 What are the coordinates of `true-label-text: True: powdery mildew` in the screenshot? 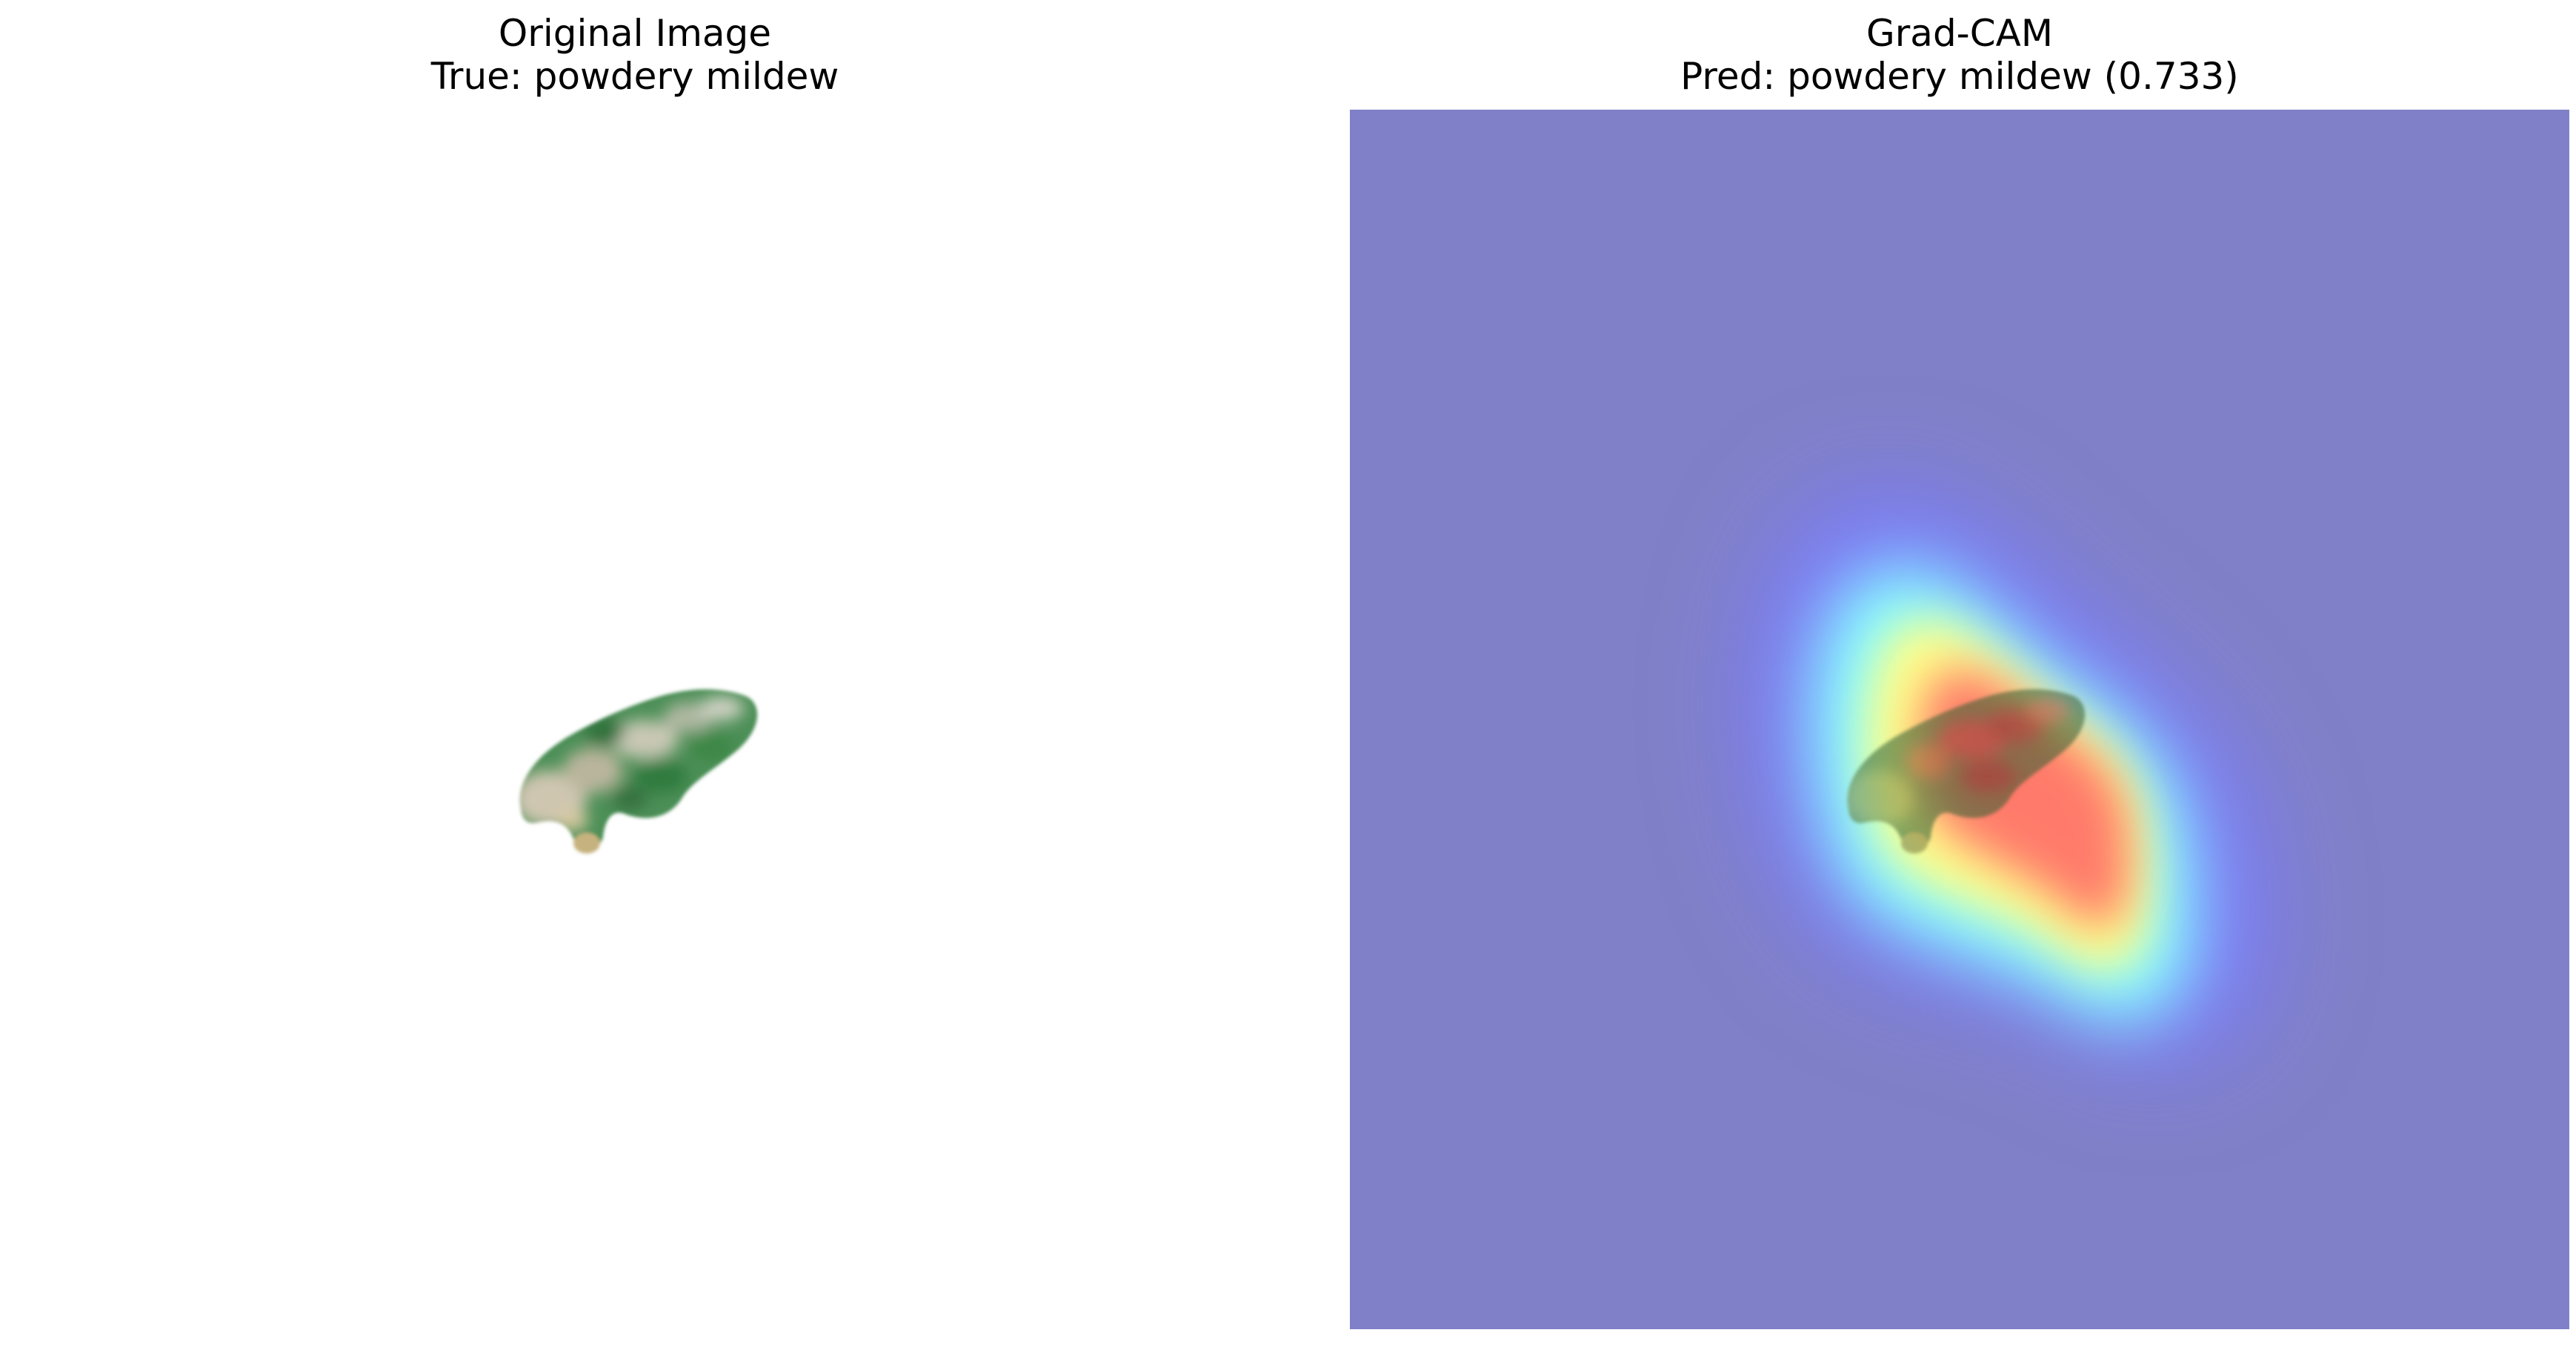 It's located at (634, 76).